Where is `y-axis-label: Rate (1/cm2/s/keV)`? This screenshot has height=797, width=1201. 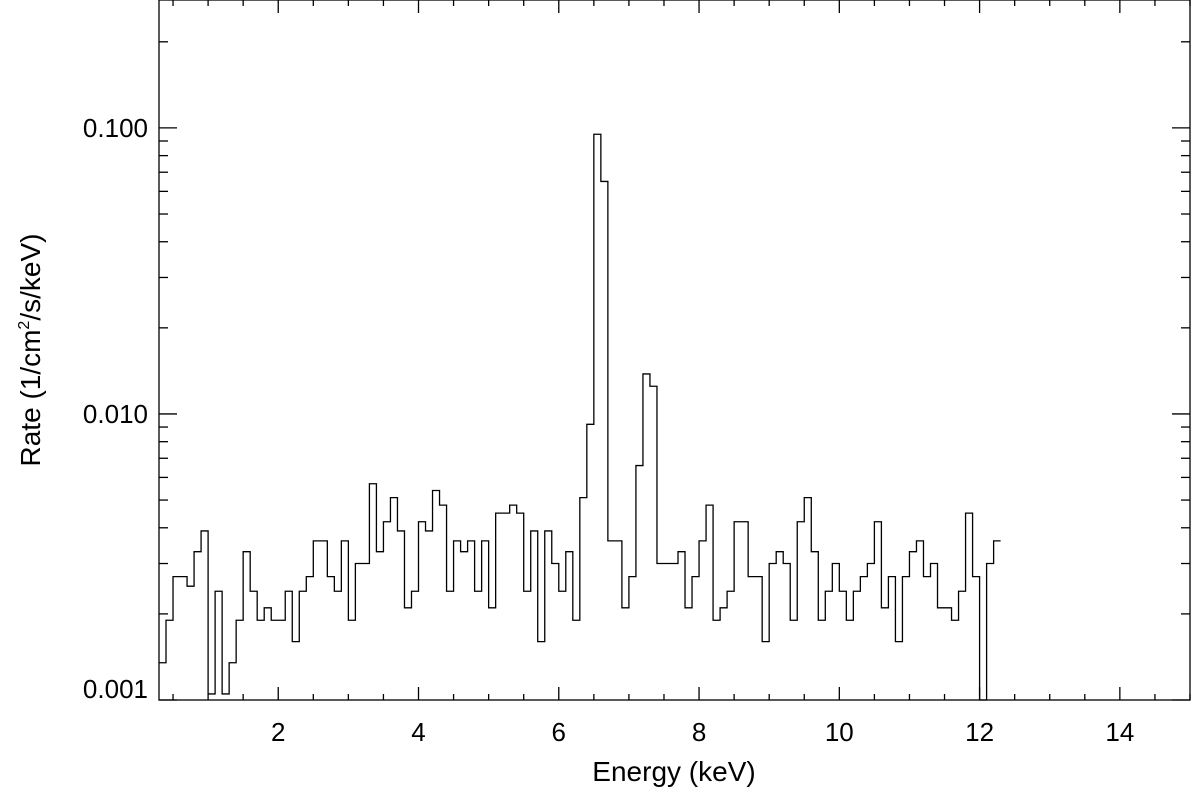 y-axis-label: Rate (1/cm2/s/keV) is located at coordinates (30, 350).